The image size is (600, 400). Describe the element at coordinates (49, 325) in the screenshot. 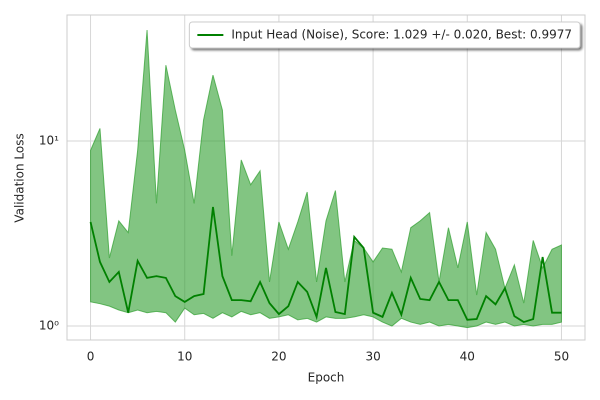

I see `y-tick-label: 10⁰` at that location.